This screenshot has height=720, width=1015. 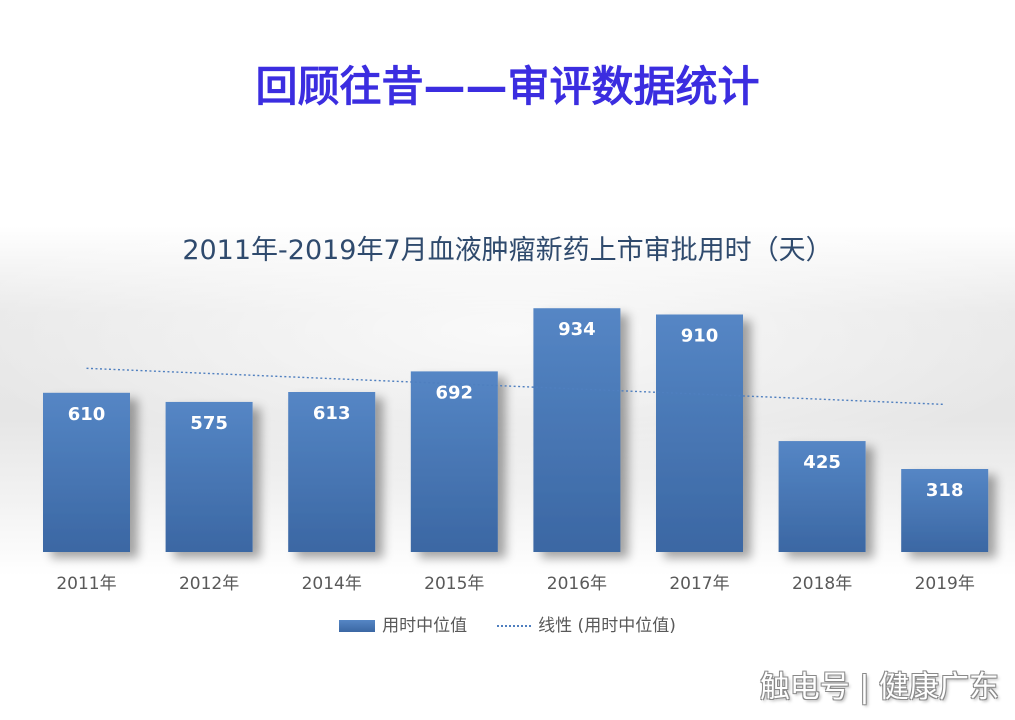 What do you see at coordinates (515, 584) in the screenshot?
I see `x-axis-labels-group: 2011年 2012年 2014年 2015年 2016年 2017年 2018年 2019年` at bounding box center [515, 584].